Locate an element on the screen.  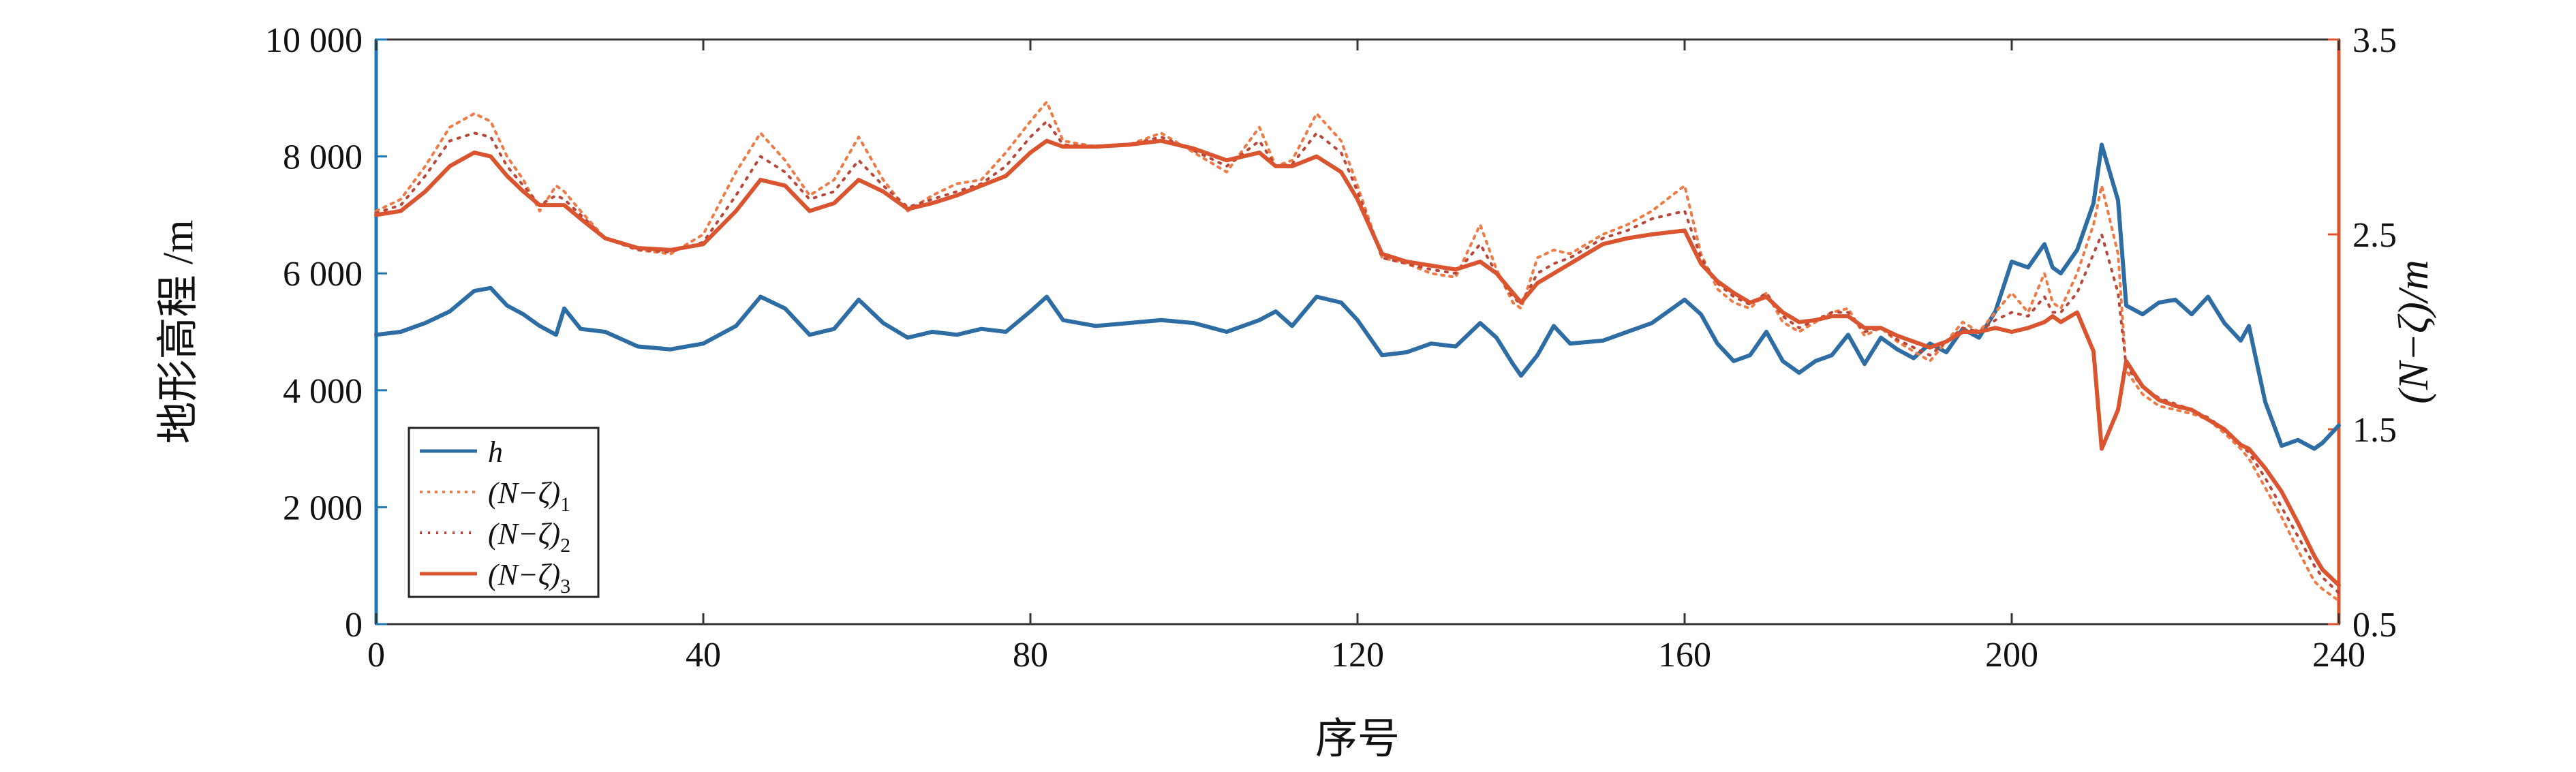
x-tick-label: 160 is located at coordinates (1684, 656).